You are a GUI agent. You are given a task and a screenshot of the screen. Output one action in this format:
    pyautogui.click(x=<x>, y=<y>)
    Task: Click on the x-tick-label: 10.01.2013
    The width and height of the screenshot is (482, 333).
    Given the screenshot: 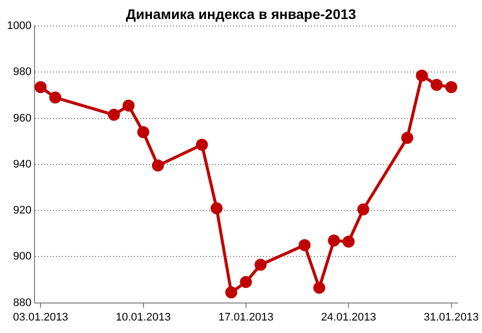 What is the action you would take?
    pyautogui.click(x=143, y=317)
    